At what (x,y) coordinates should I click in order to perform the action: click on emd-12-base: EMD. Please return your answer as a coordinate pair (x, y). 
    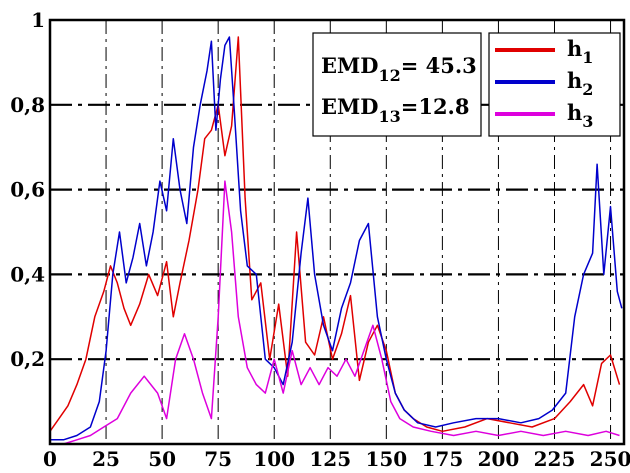
    Looking at the image, I should click on (349, 65).